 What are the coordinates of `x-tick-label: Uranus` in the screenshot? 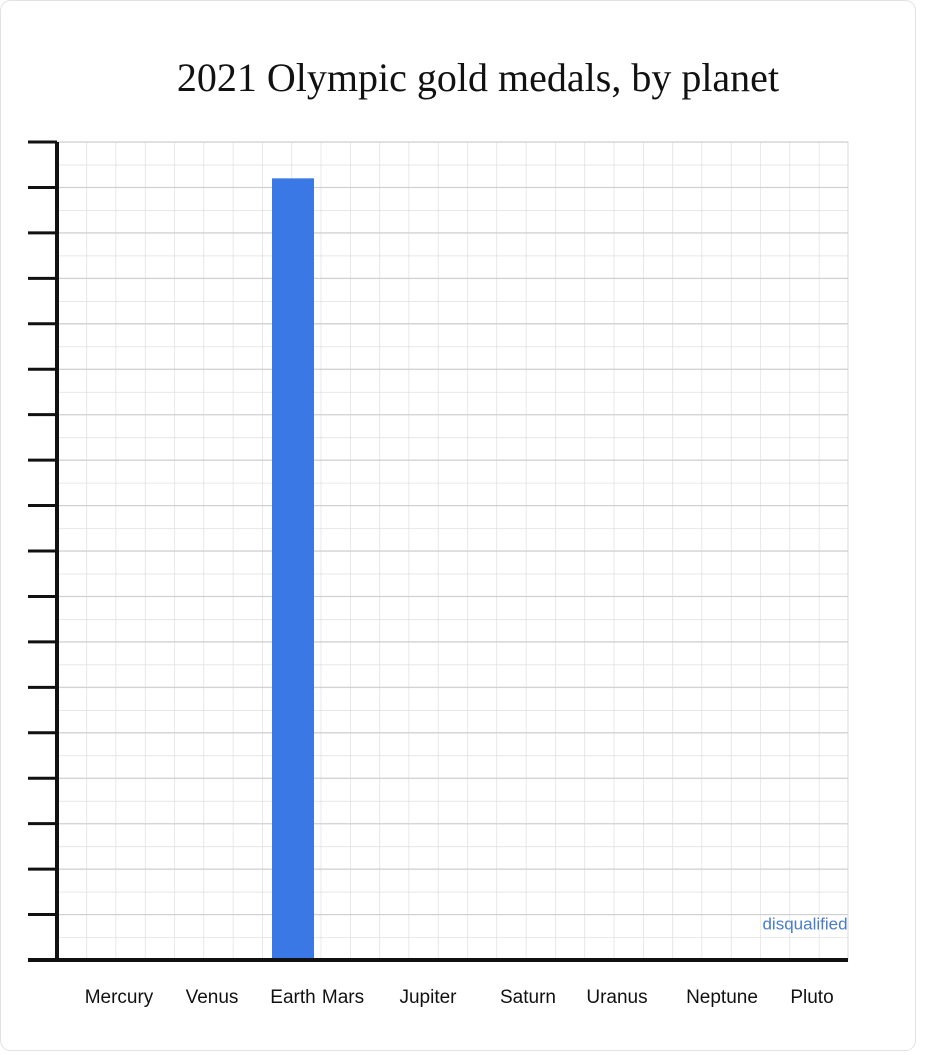 It's located at (616, 997).